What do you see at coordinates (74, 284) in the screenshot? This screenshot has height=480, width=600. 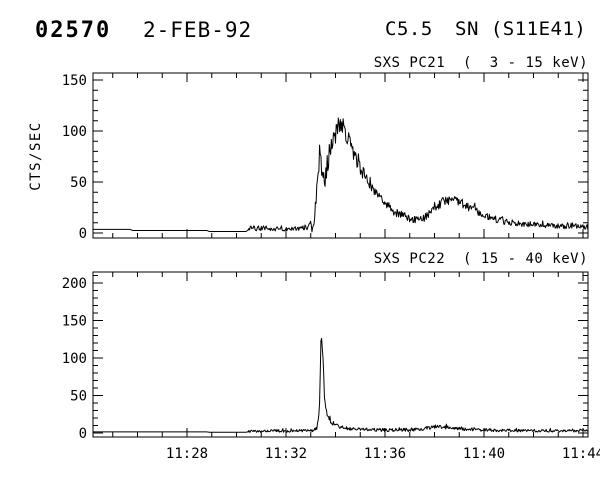 I see `y-tick-label: 200` at bounding box center [74, 284].